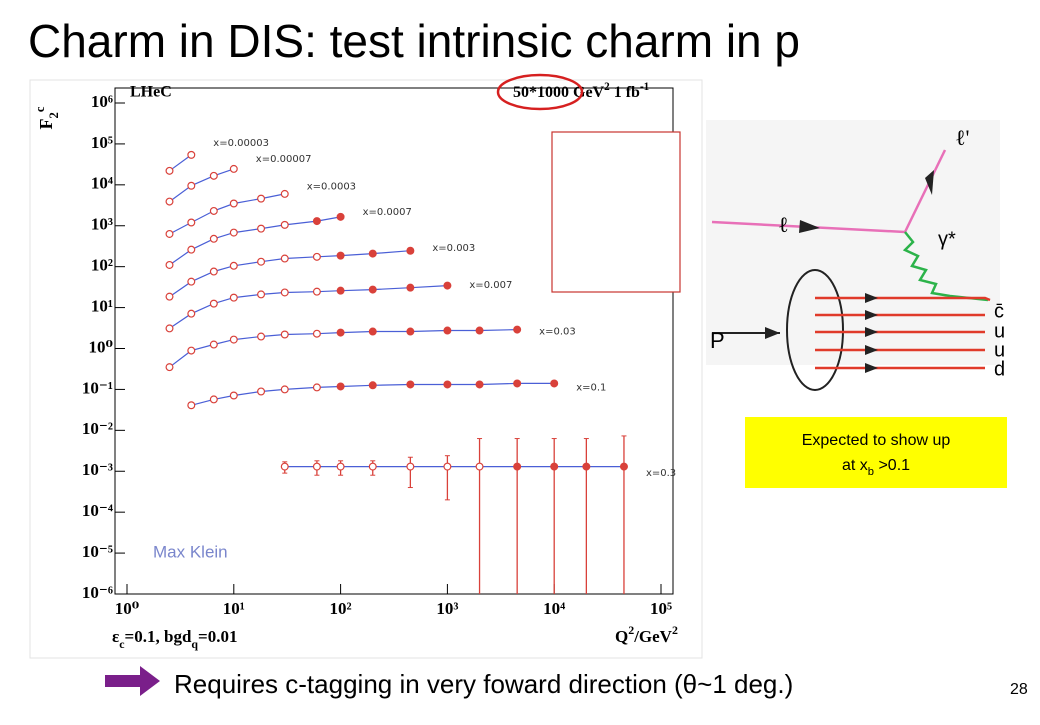 This screenshot has height=725, width=1040. What do you see at coordinates (97, 510) in the screenshot?
I see `y-tick-label: 10⁻⁴` at bounding box center [97, 510].